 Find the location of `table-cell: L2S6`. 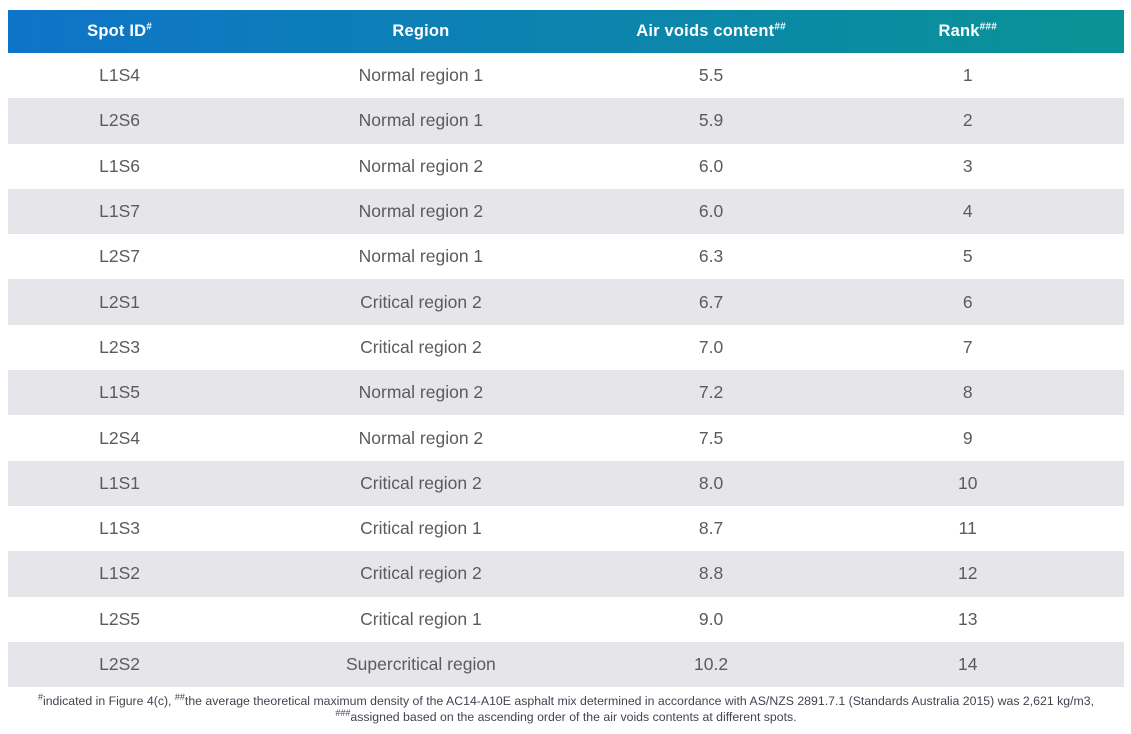

table-cell: L2S6 is located at coordinates (120, 120).